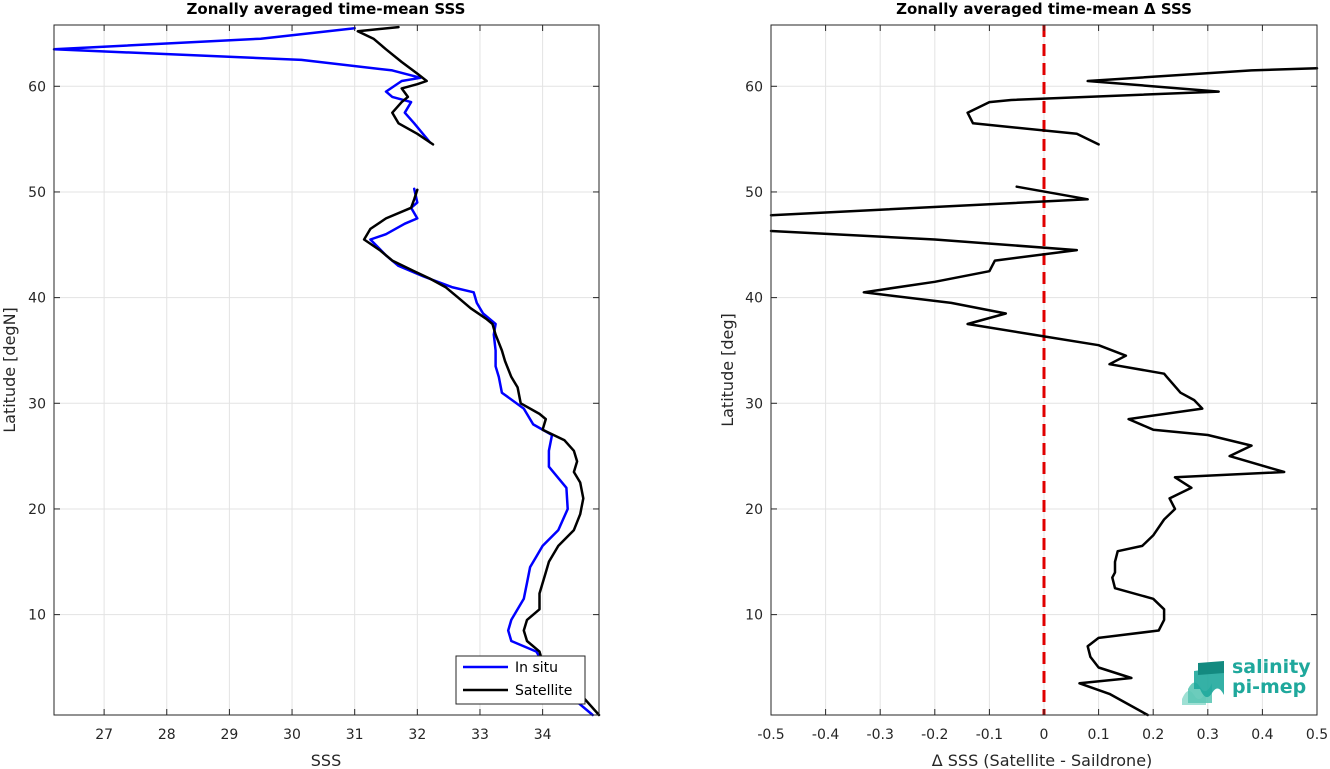 This screenshot has height=769, width=1330. What do you see at coordinates (37, 510) in the screenshot?
I see `sss-y-tick-label: 20` at bounding box center [37, 510].